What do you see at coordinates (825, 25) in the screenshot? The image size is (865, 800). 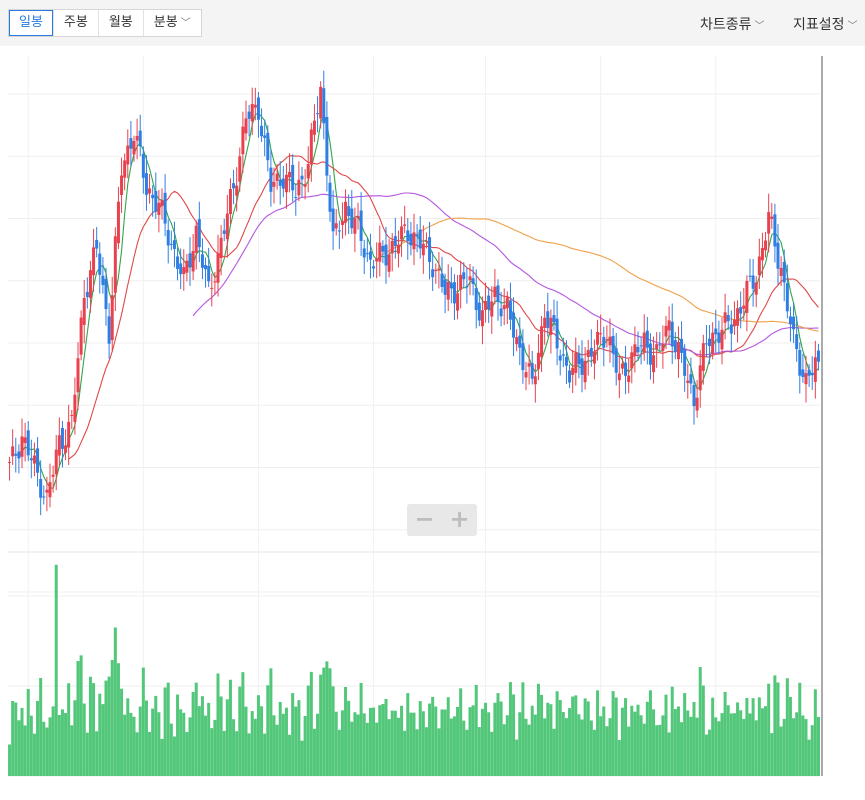 I see `indicator-settings-menu: 지표설정 ﹀` at bounding box center [825, 25].